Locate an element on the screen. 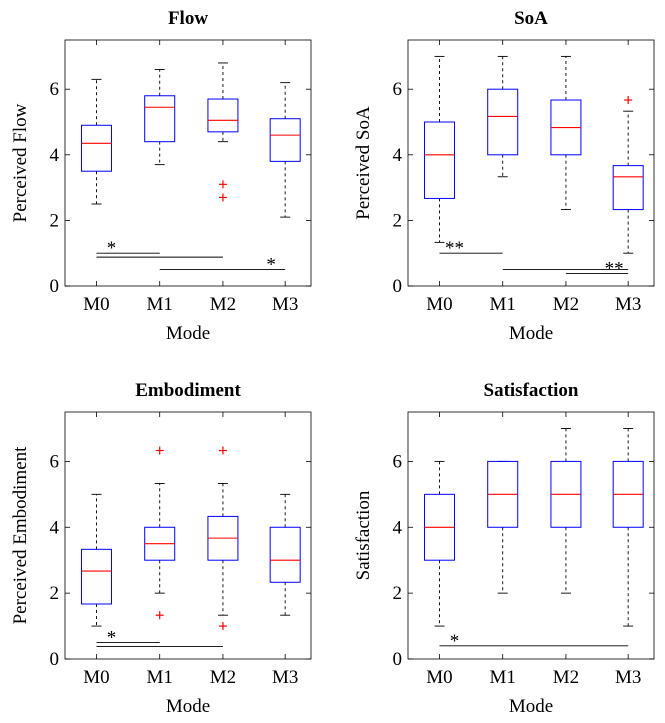 This screenshot has width=665, height=723. chart-title: Flow is located at coordinates (188, 18).